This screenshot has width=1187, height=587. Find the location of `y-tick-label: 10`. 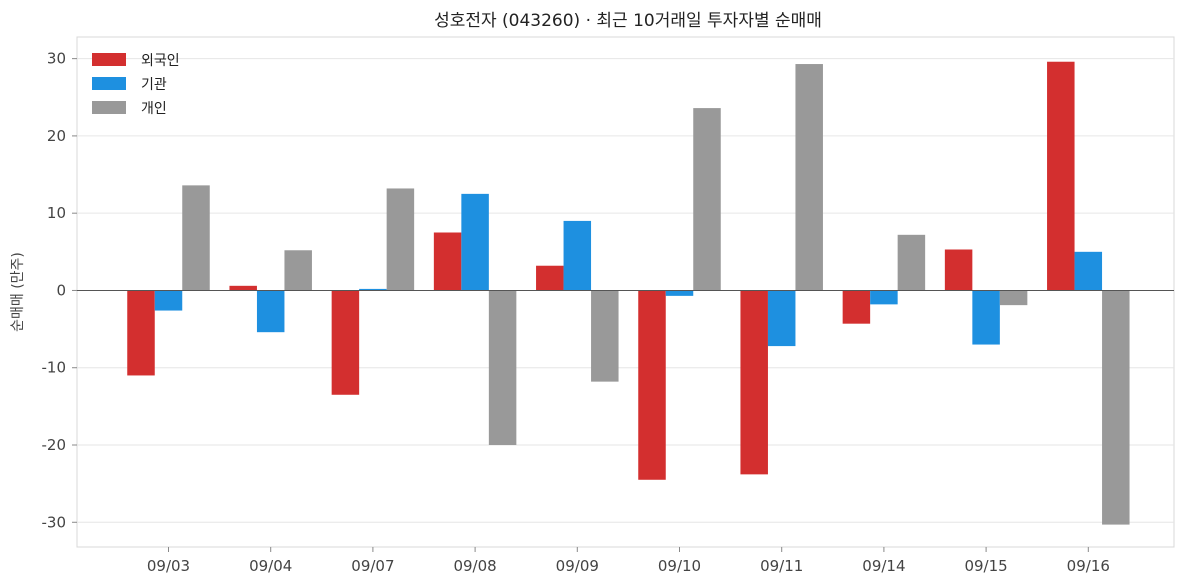

y-tick-label: 10 is located at coordinates (56, 213).